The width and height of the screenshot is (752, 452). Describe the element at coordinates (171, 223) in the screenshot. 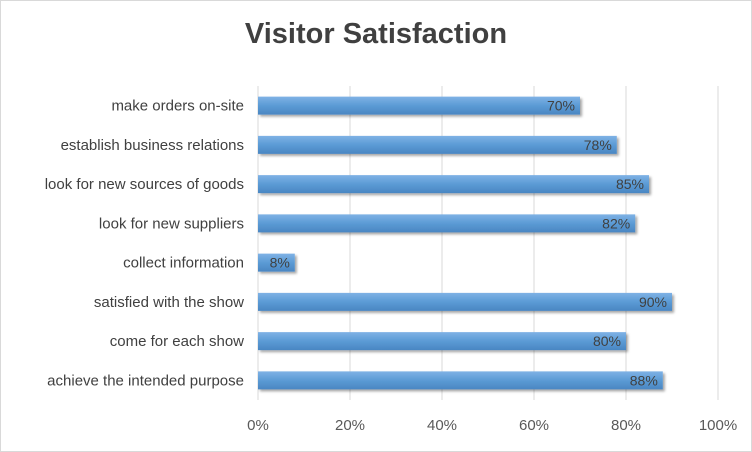

I see `category-label: look for new suppliers` at that location.